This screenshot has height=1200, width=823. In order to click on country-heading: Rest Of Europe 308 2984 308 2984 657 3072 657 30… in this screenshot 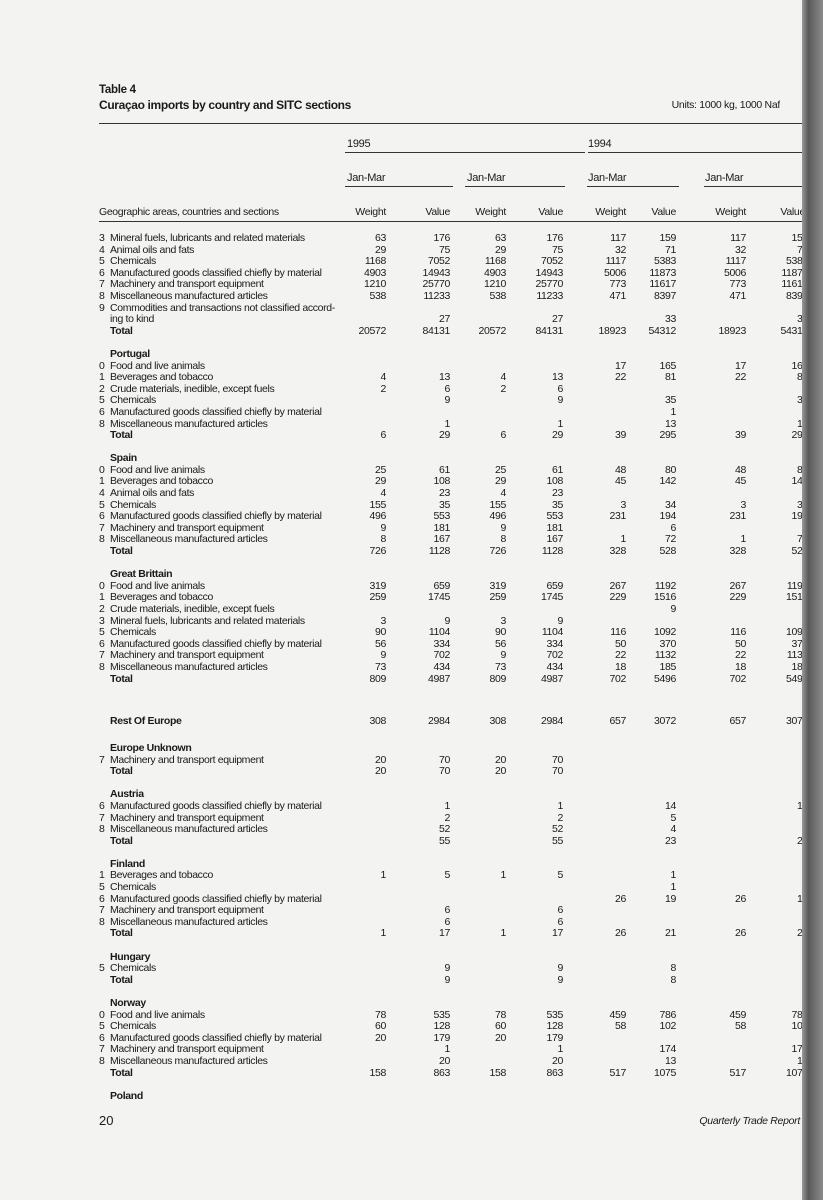, I will do `click(401, 721)`.